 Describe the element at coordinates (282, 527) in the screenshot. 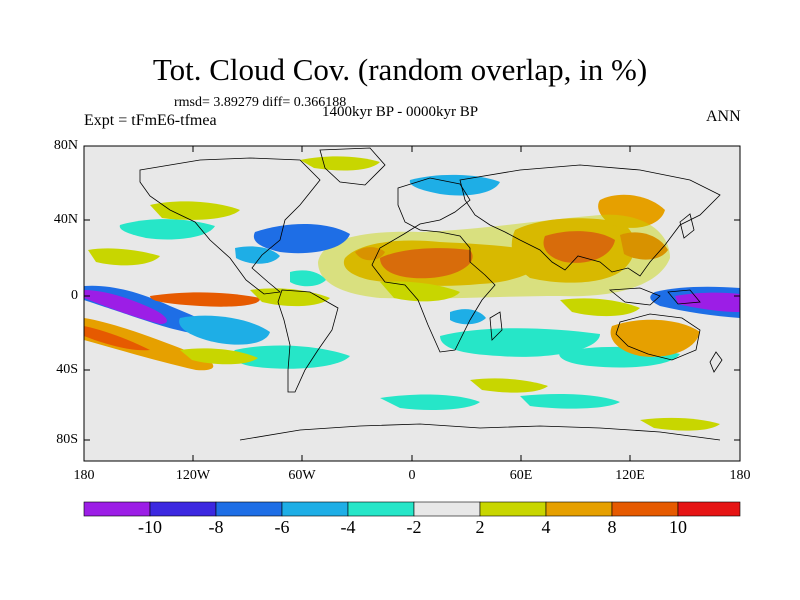

I see `colorbar-label: -6` at that location.